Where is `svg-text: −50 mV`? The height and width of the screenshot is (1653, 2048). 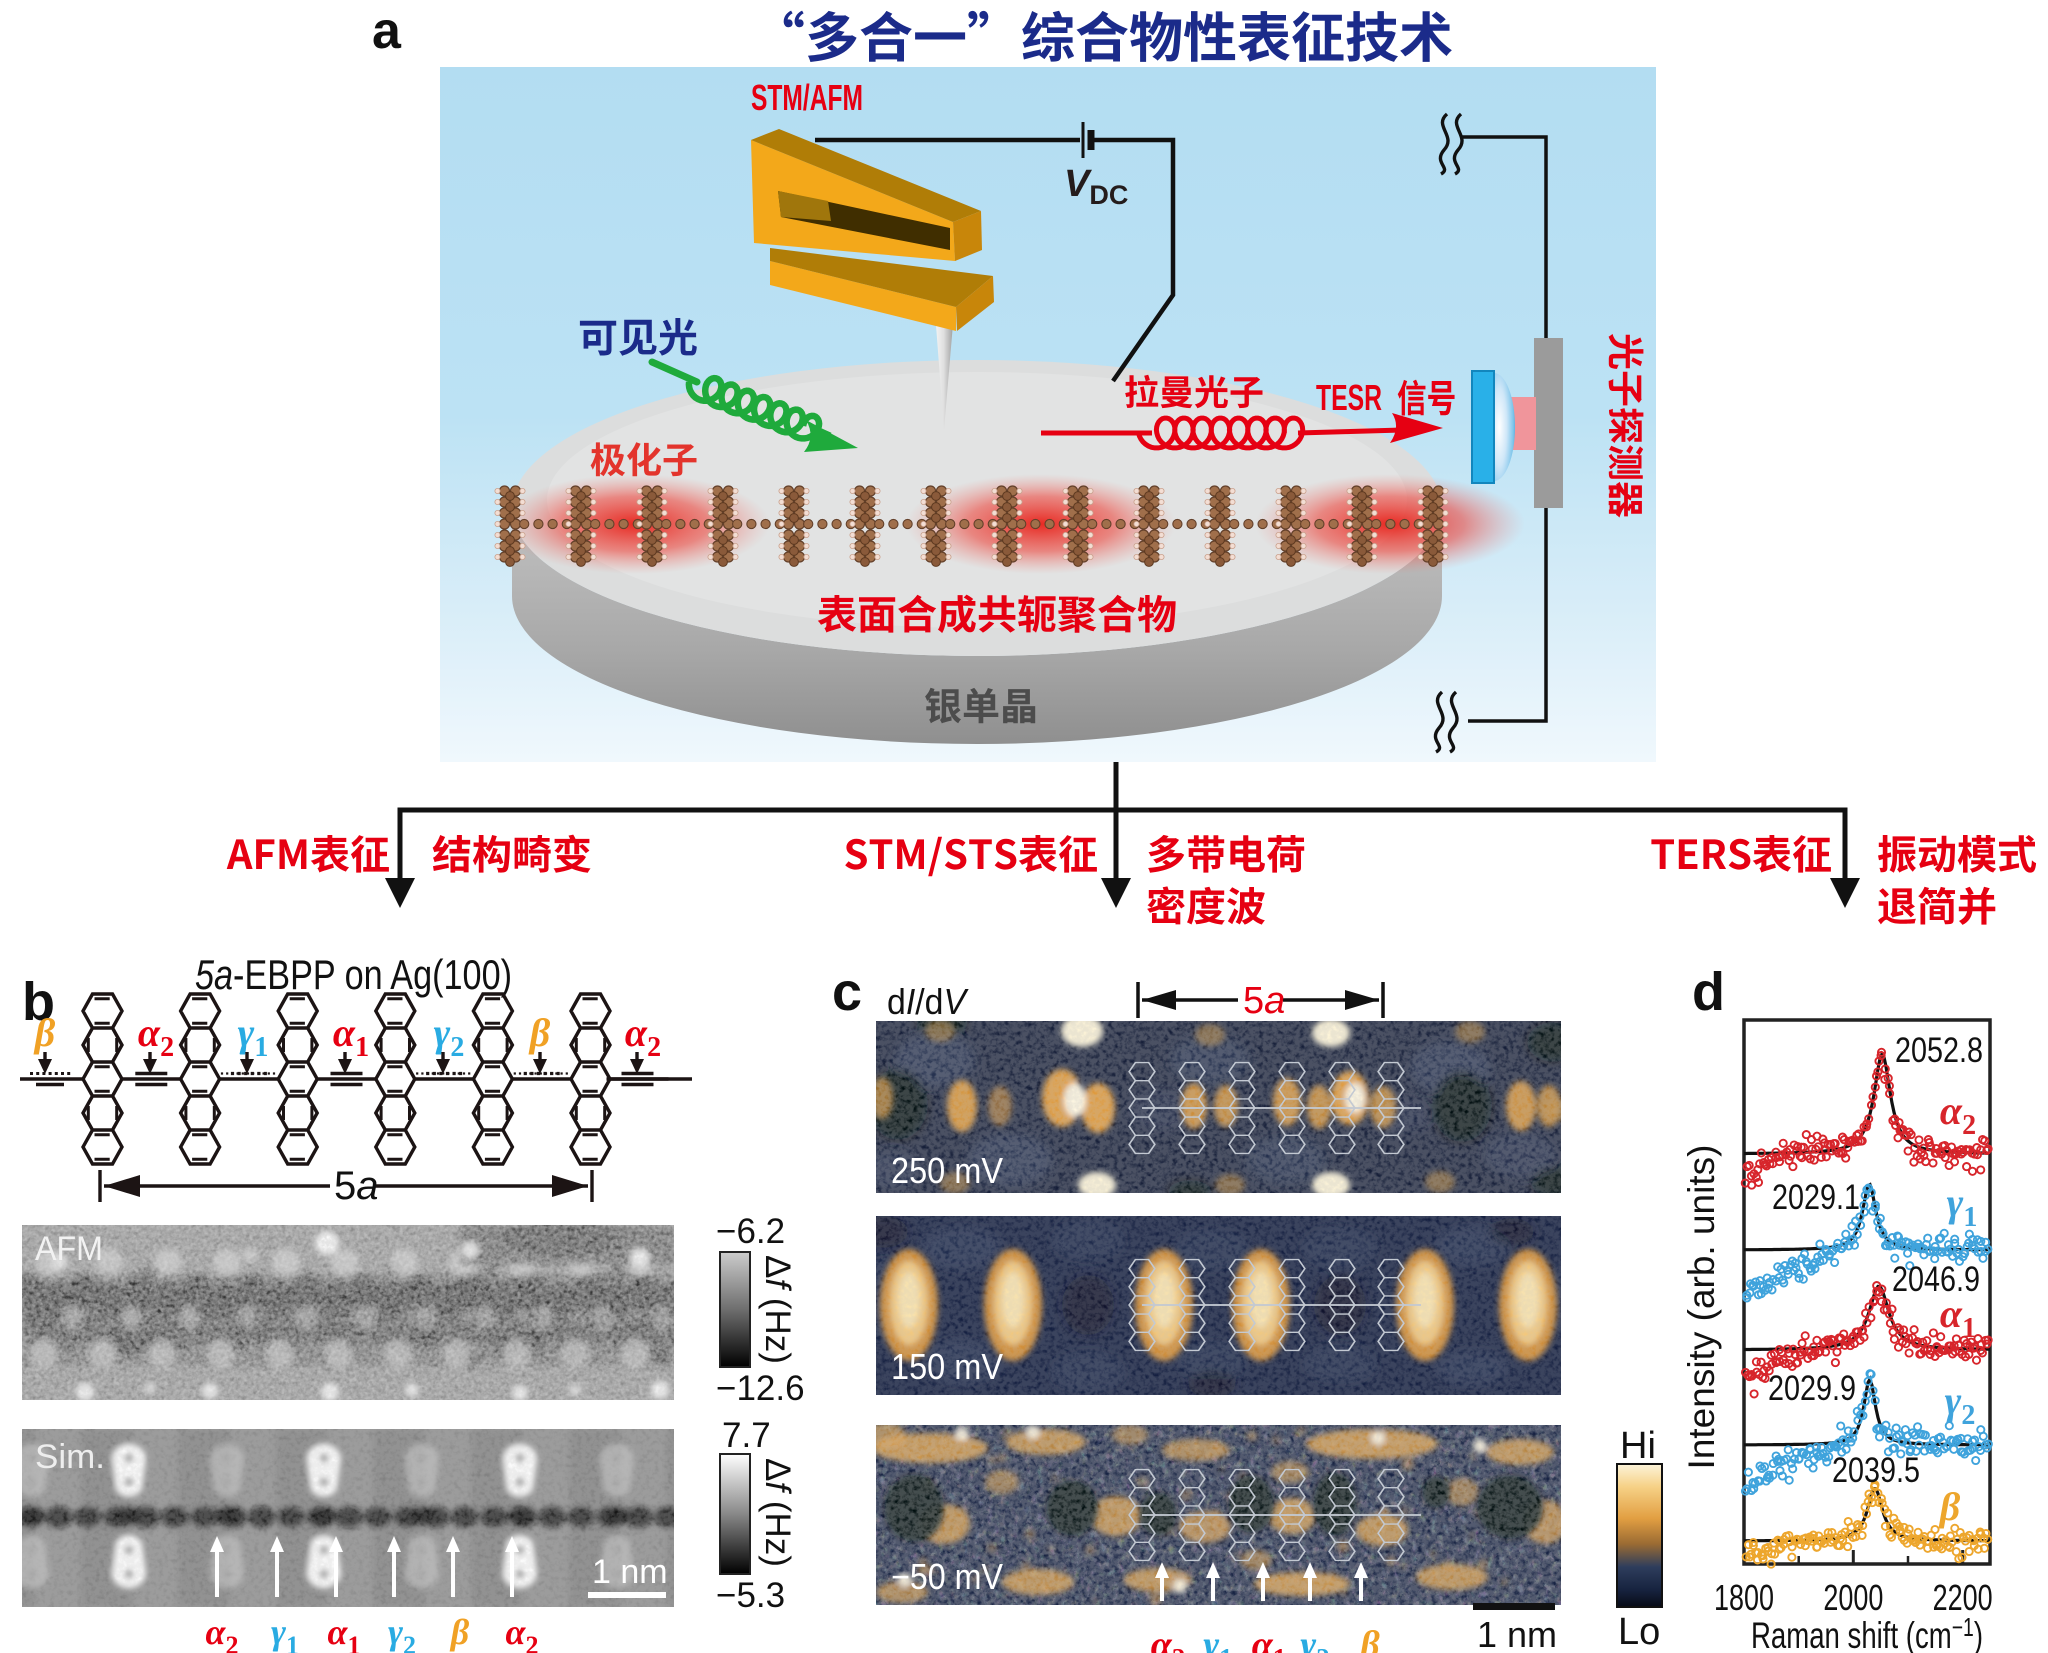
svg-text: −50 mV is located at coordinates (947, 1576).